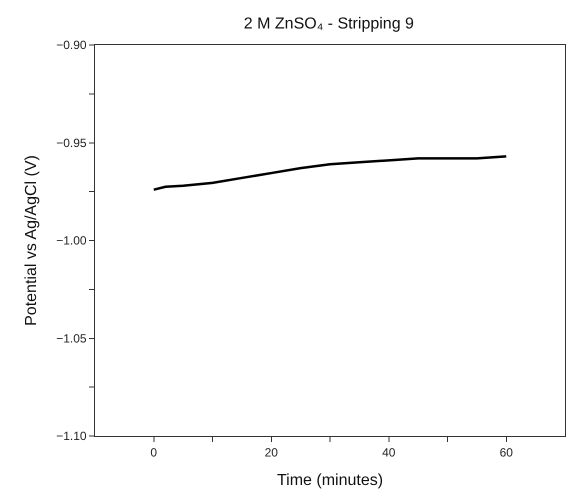 Image resolution: width=567 pixels, height=496 pixels. I want to click on y-tick-label: −0.95, so click(71, 143).